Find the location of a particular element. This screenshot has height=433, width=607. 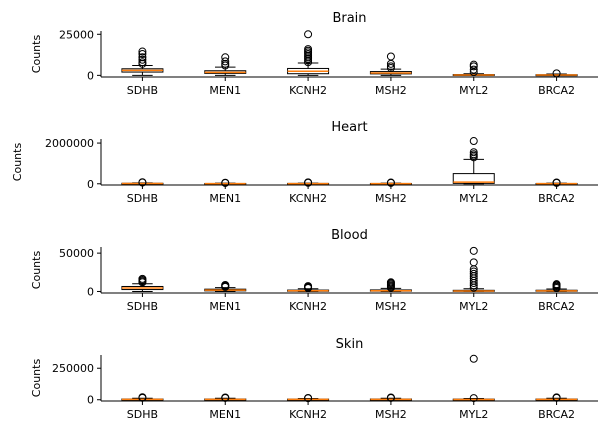

y-tick-label: 250000 is located at coordinates (73, 368).